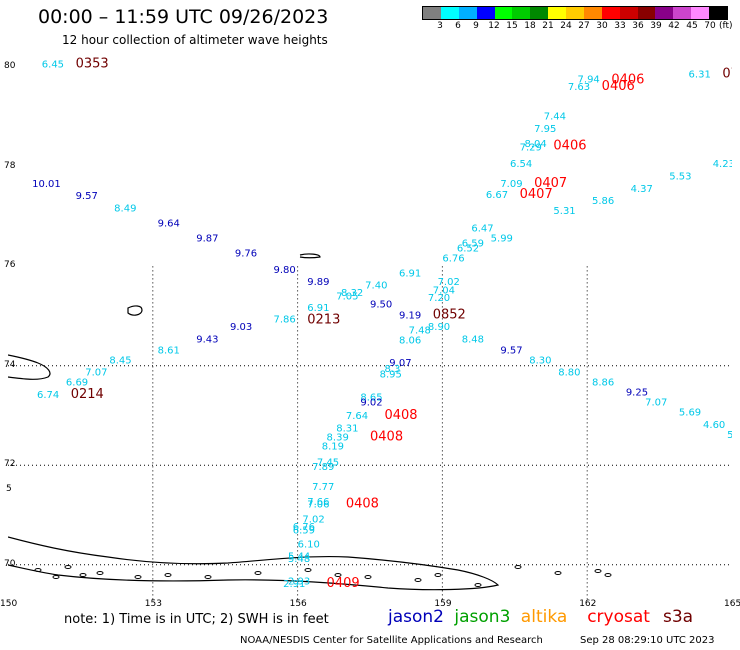  Describe the element at coordinates (207, 339) in the screenshot. I see `wave-height-label: 9.43` at that location.